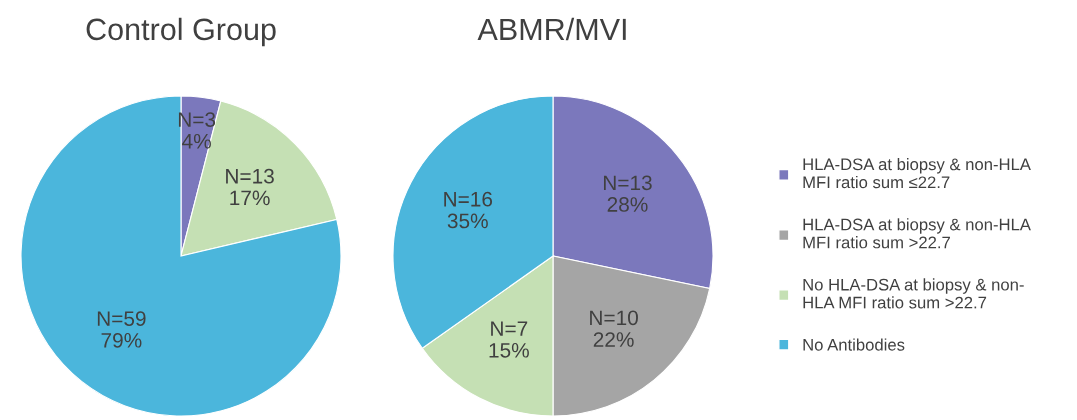  Describe the element at coordinates (917, 173) in the screenshot. I see `legend-label: HLA-DSA at biopsy & non-HLA MFI ratio sum ≤22.7` at that location.